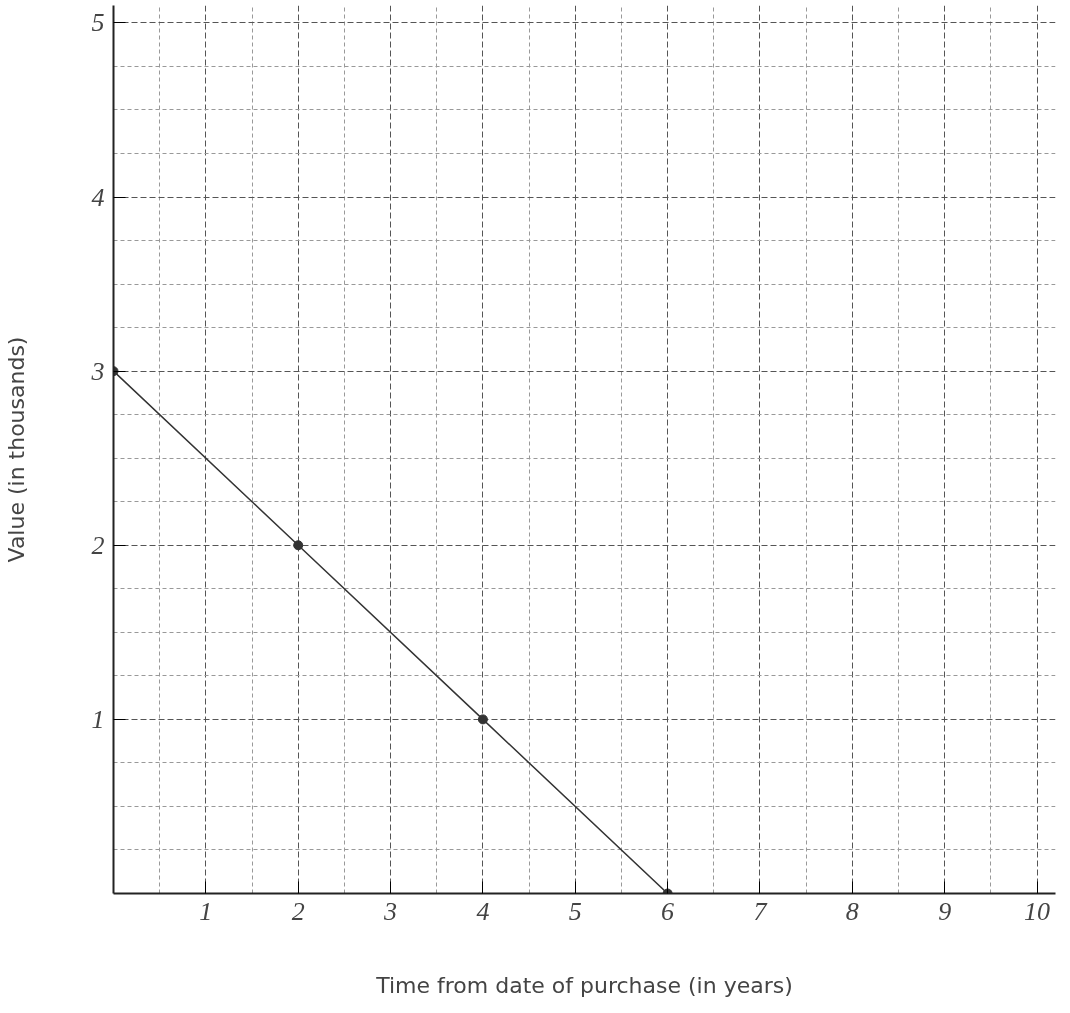 This screenshot has width=1070, height=1013. What do you see at coordinates (760, 911) in the screenshot?
I see `x-tick-label: 7` at bounding box center [760, 911].